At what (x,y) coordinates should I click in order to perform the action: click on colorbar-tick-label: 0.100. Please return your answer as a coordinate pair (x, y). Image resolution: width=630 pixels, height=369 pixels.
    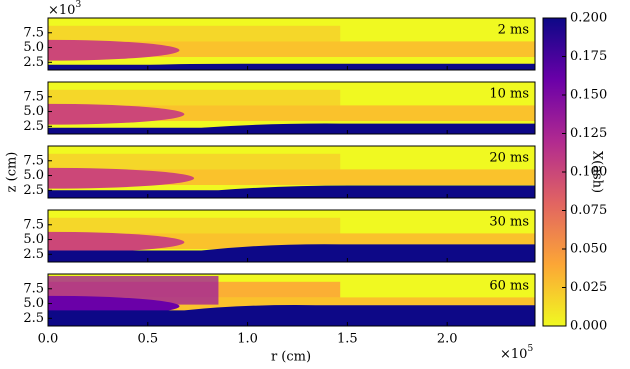
    Looking at the image, I should click on (588, 172).